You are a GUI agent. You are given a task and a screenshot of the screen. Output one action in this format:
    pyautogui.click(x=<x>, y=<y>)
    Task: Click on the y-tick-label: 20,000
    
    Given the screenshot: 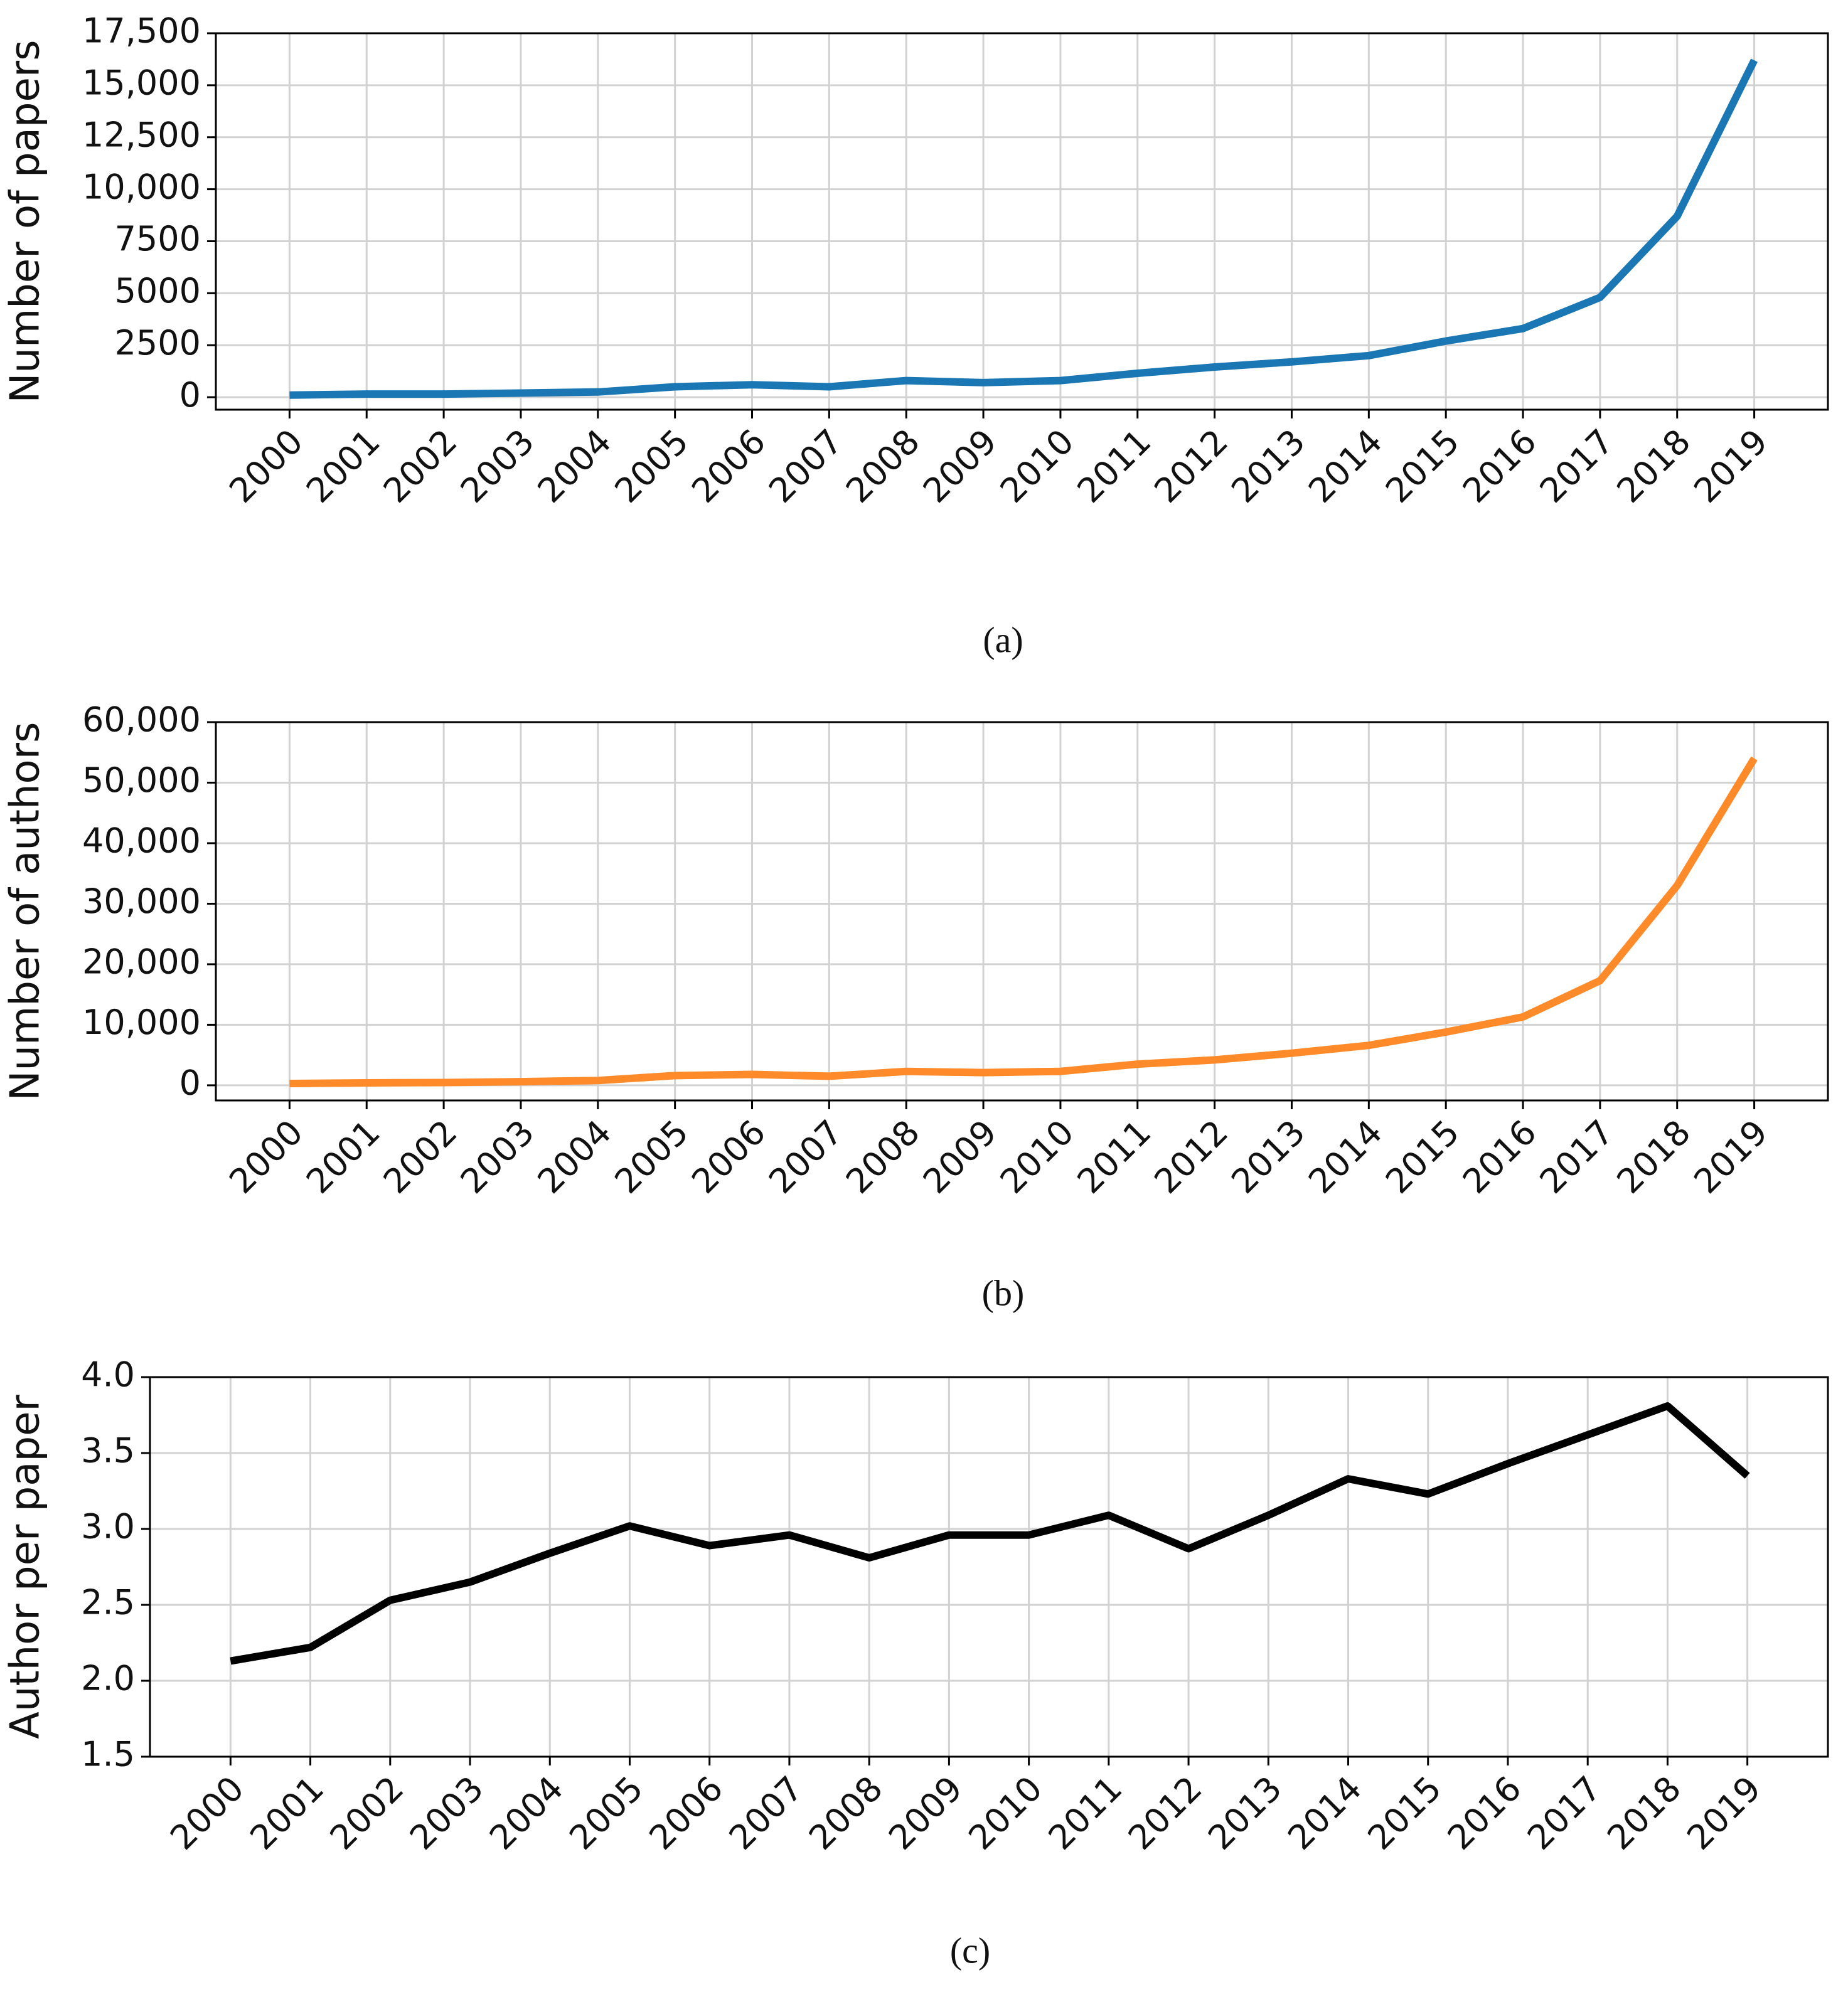 What is the action you would take?
    pyautogui.click(x=141, y=962)
    